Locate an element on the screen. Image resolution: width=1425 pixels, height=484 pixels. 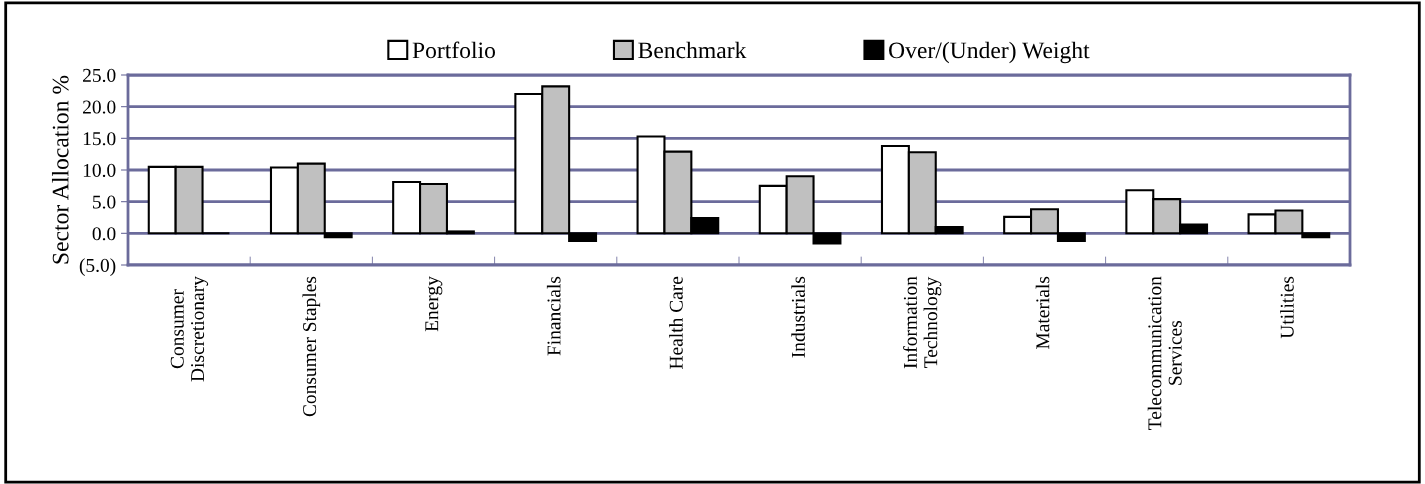
x-tick-label: Industrials is located at coordinates (798, 317).